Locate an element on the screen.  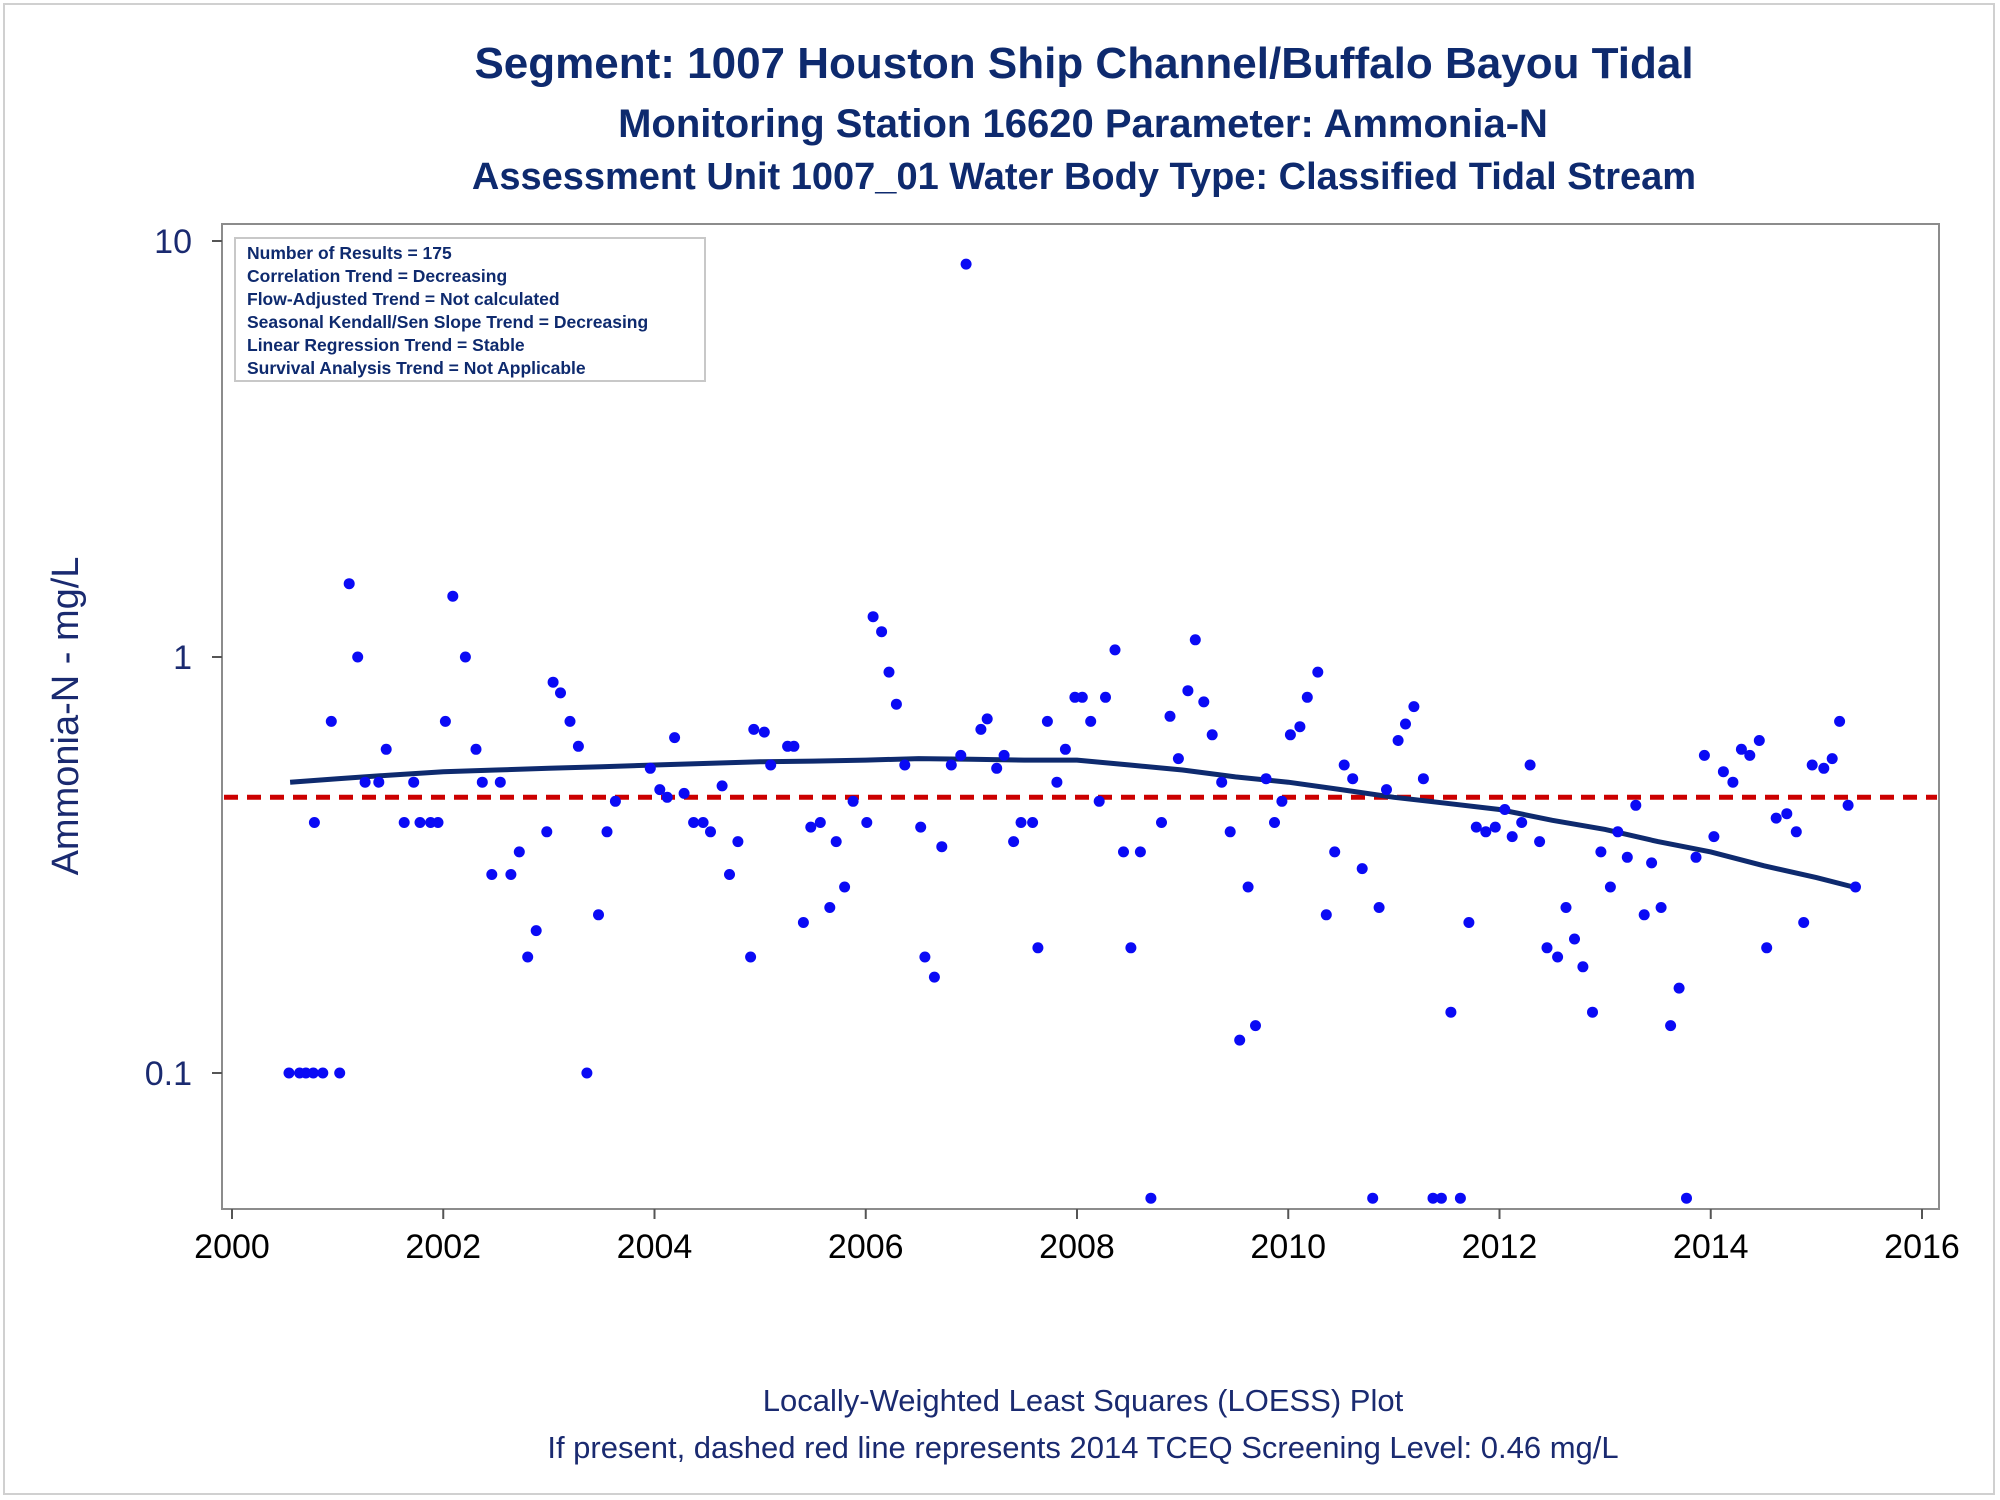
y-axis: 0.1 1 10 is located at coordinates (183, 658).